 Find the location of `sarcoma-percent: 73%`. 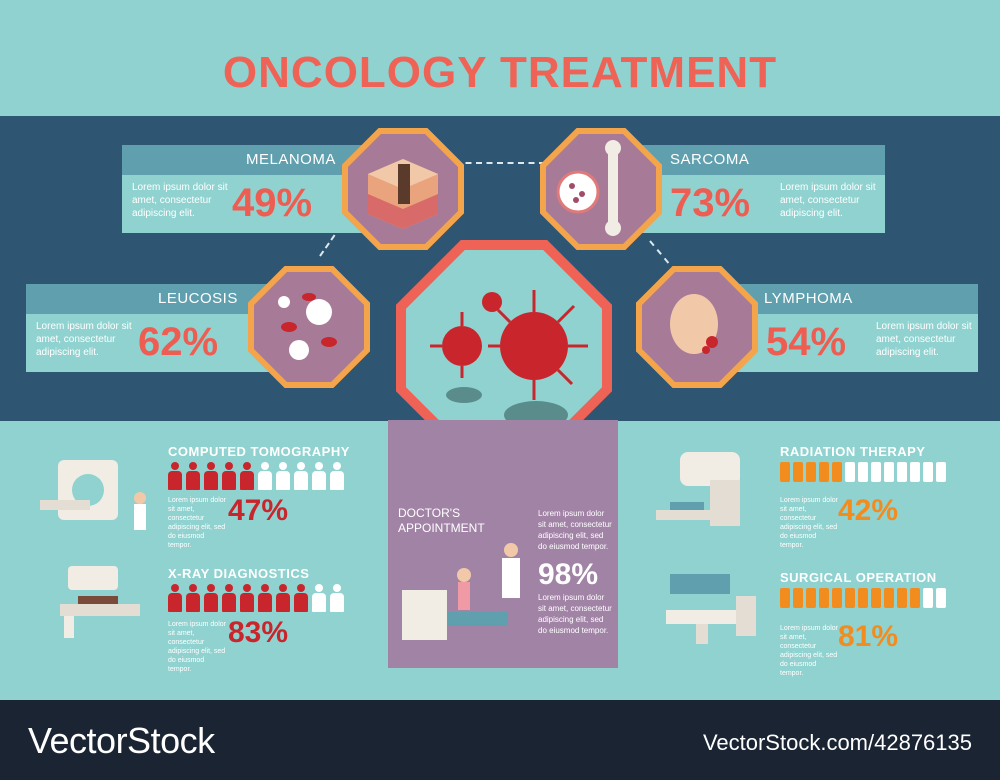

sarcoma-percent: 73% is located at coordinates (710, 203).